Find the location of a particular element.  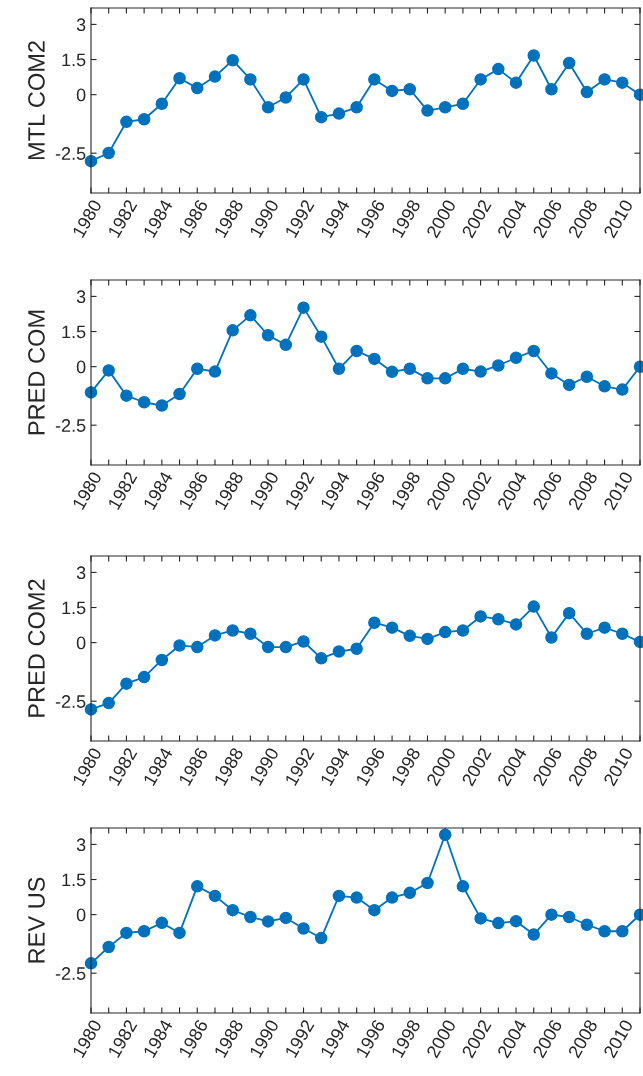

y-axis-title: REV US is located at coordinates (36, 920).